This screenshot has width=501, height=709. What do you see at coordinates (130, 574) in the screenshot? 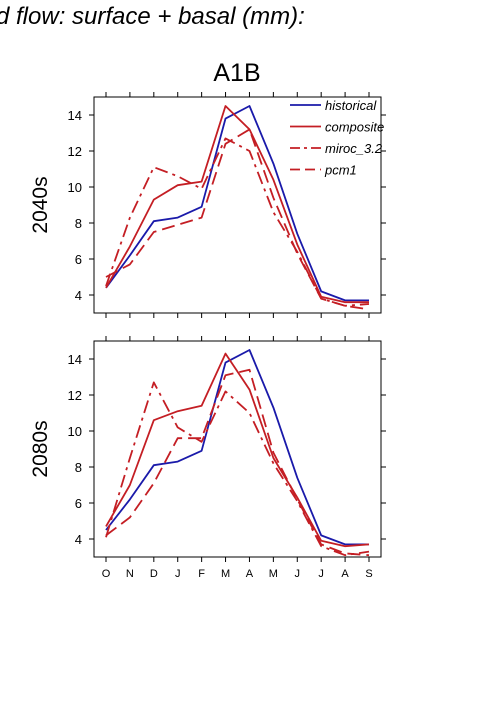
I see `x-tick-label: N` at bounding box center [130, 574].